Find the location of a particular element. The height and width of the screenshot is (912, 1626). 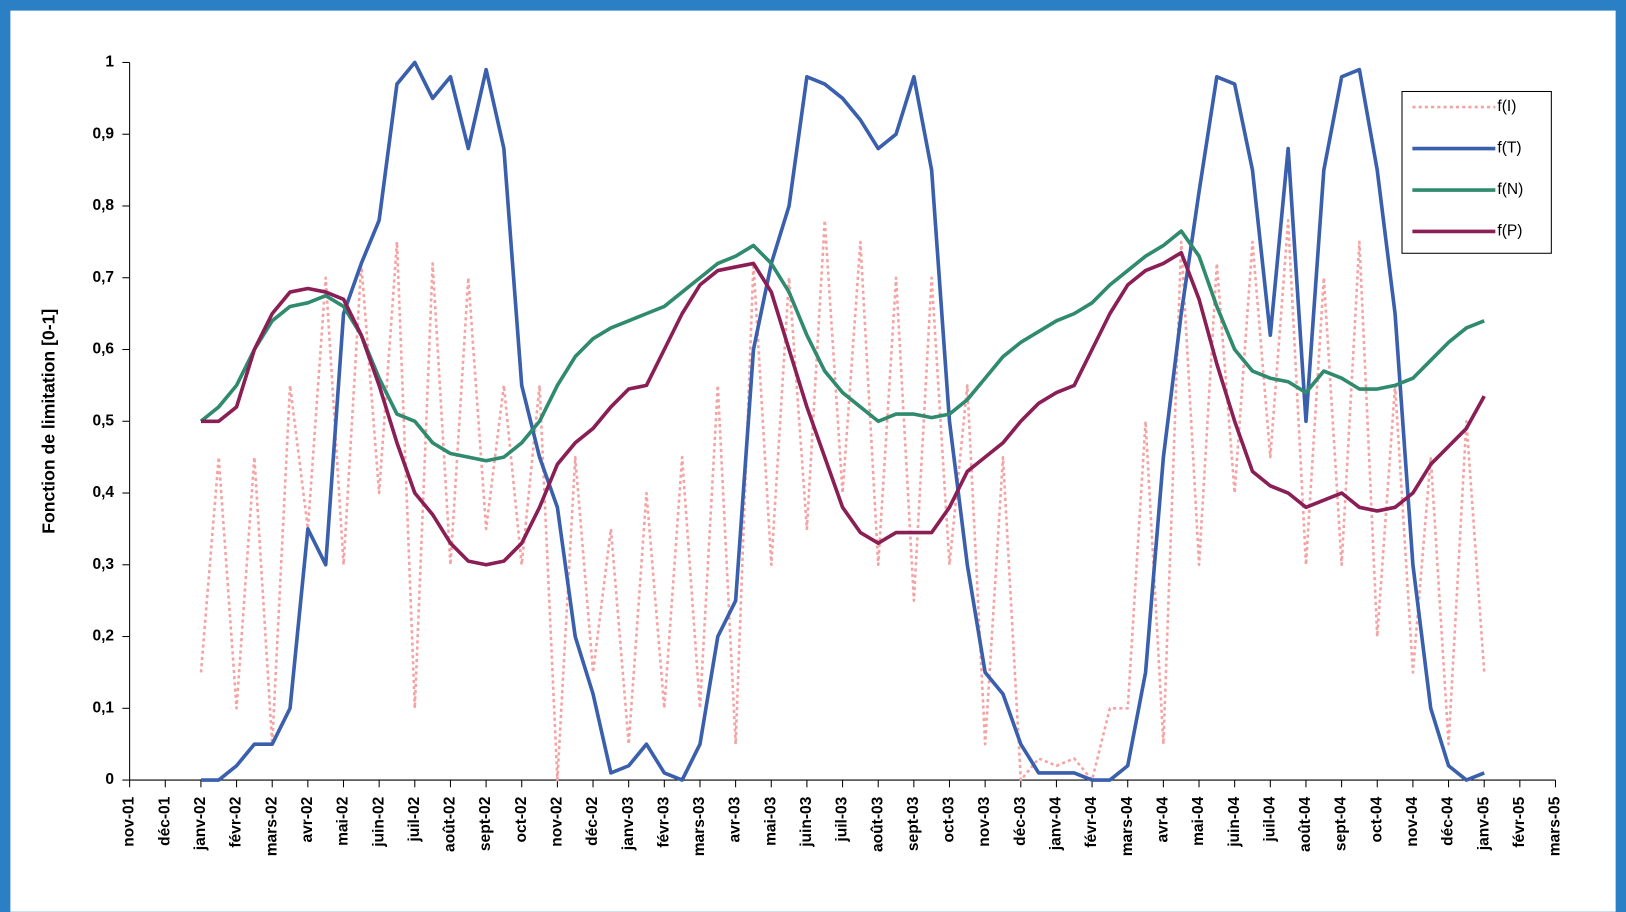

x-tick-label: mars-02 is located at coordinates (271, 826).